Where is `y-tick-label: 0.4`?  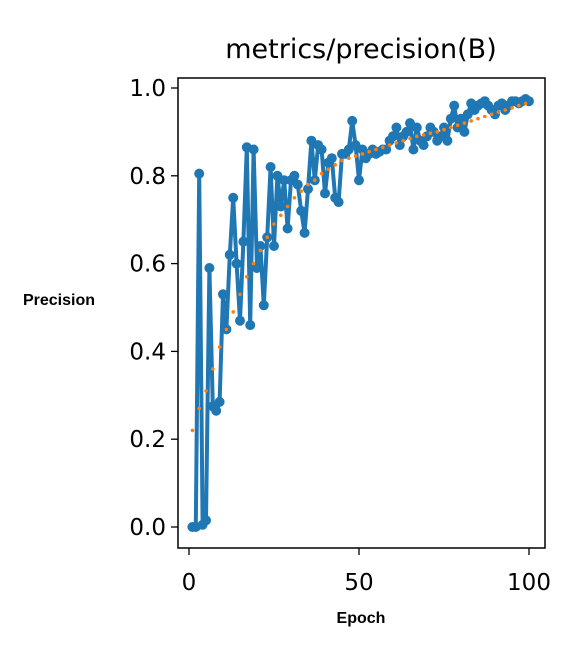
y-tick-label: 0.4 is located at coordinates (147, 352).